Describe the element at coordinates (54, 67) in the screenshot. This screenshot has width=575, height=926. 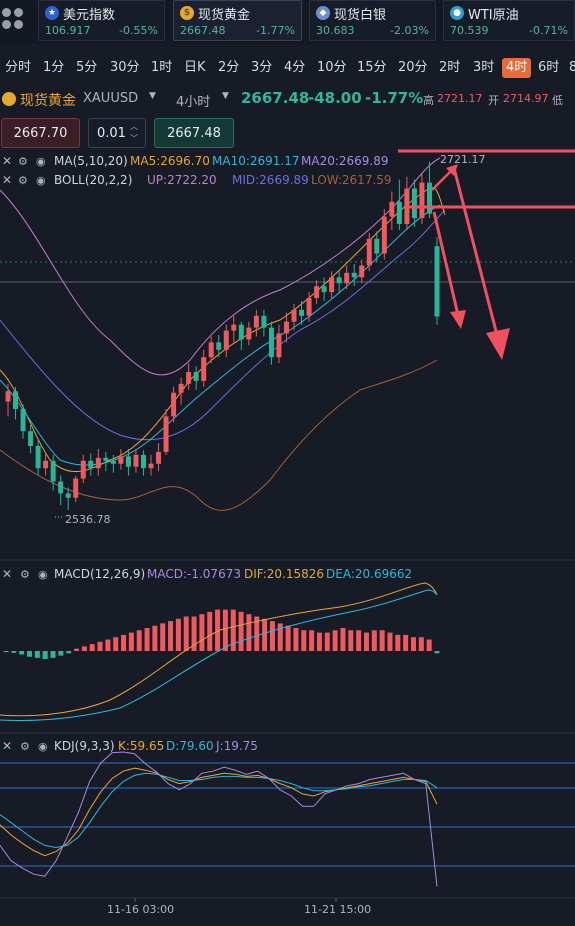
I see `timeframe-tab: 1分` at that location.